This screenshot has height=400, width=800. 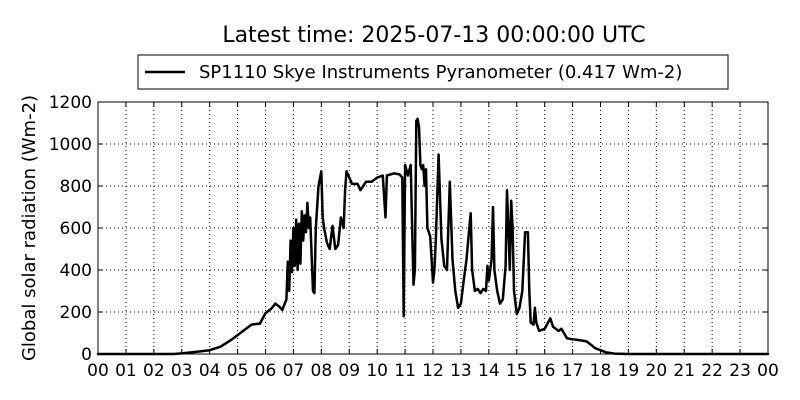 I want to click on x-tick-label: 01, so click(x=126, y=371).